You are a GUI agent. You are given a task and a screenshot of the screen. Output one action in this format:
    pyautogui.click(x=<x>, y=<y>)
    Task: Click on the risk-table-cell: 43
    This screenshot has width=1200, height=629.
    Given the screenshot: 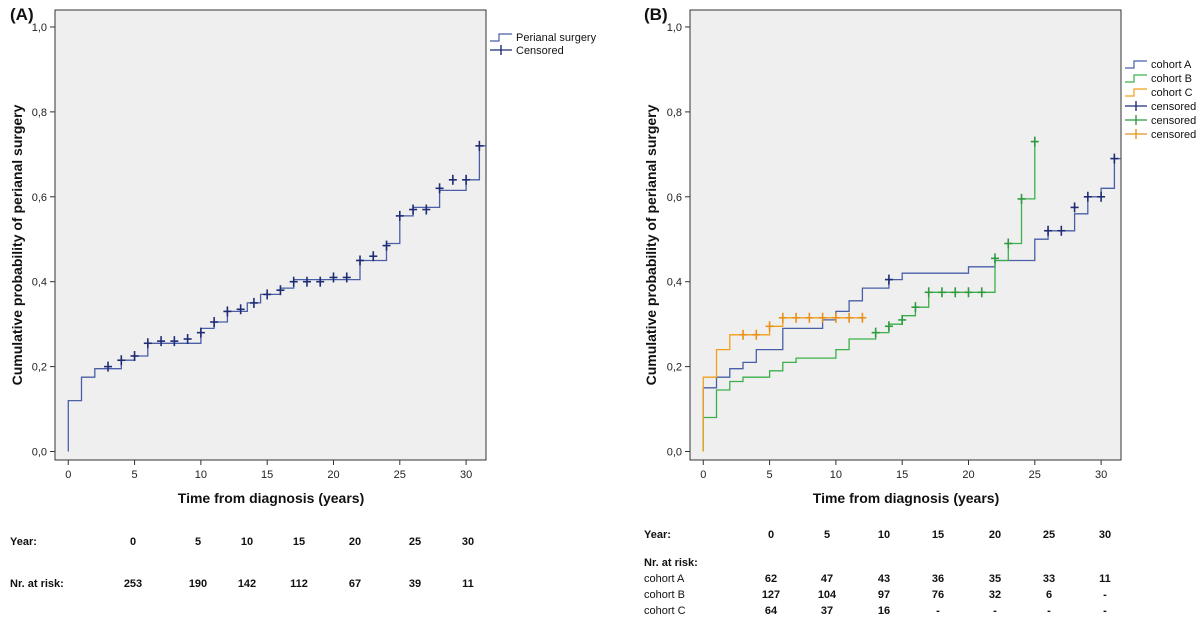 What is the action you would take?
    pyautogui.click(x=884, y=579)
    